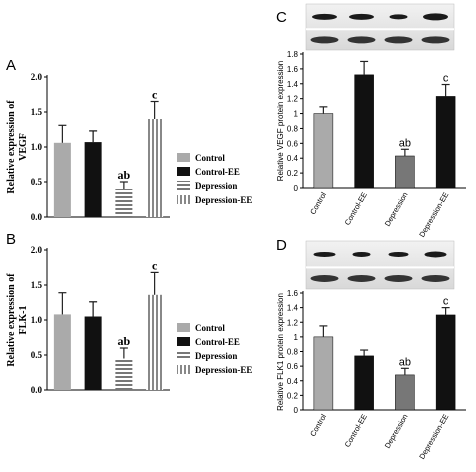  I want to click on panel-letter: D, so click(281, 245).